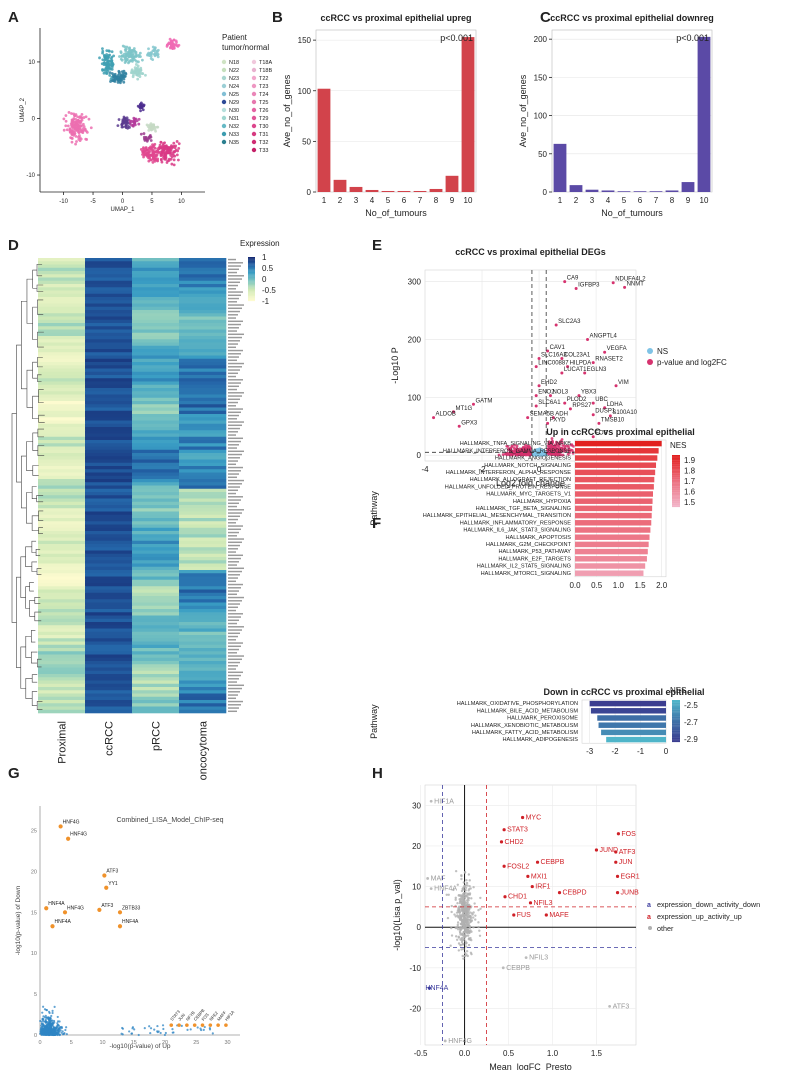 Image resolution: width=800 pixels, height=1070 pixels. I want to click on heatmap-legend-tick-label: 0, so click(264, 279).